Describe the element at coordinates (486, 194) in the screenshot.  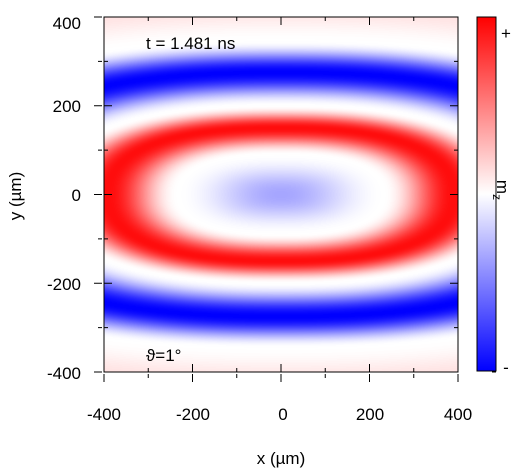
I see `colorbar` at that location.